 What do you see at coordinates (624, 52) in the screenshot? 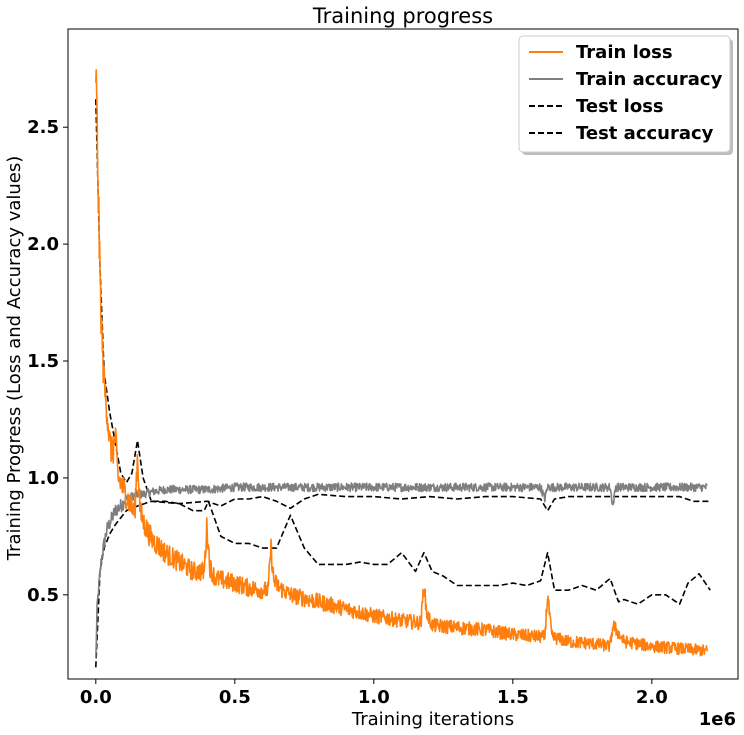
I see `legend-entry: Train loss` at bounding box center [624, 52].